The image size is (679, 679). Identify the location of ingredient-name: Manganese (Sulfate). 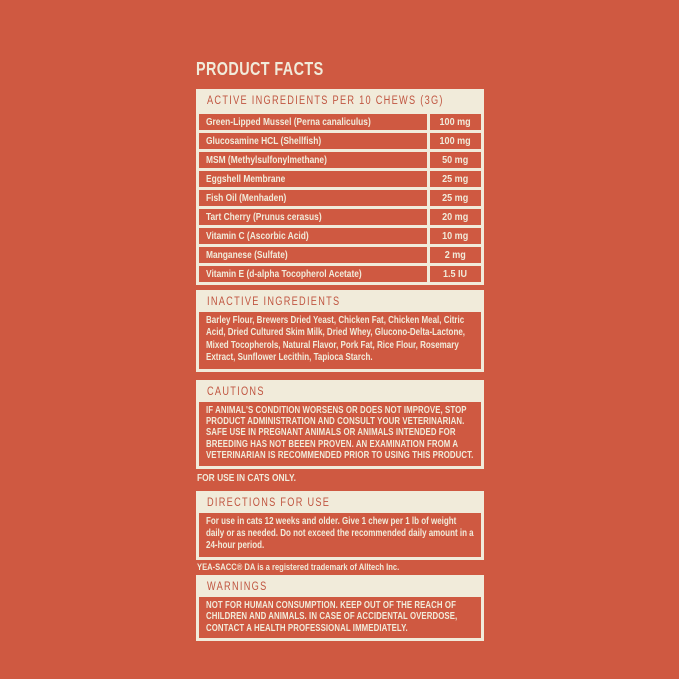
(313, 255).